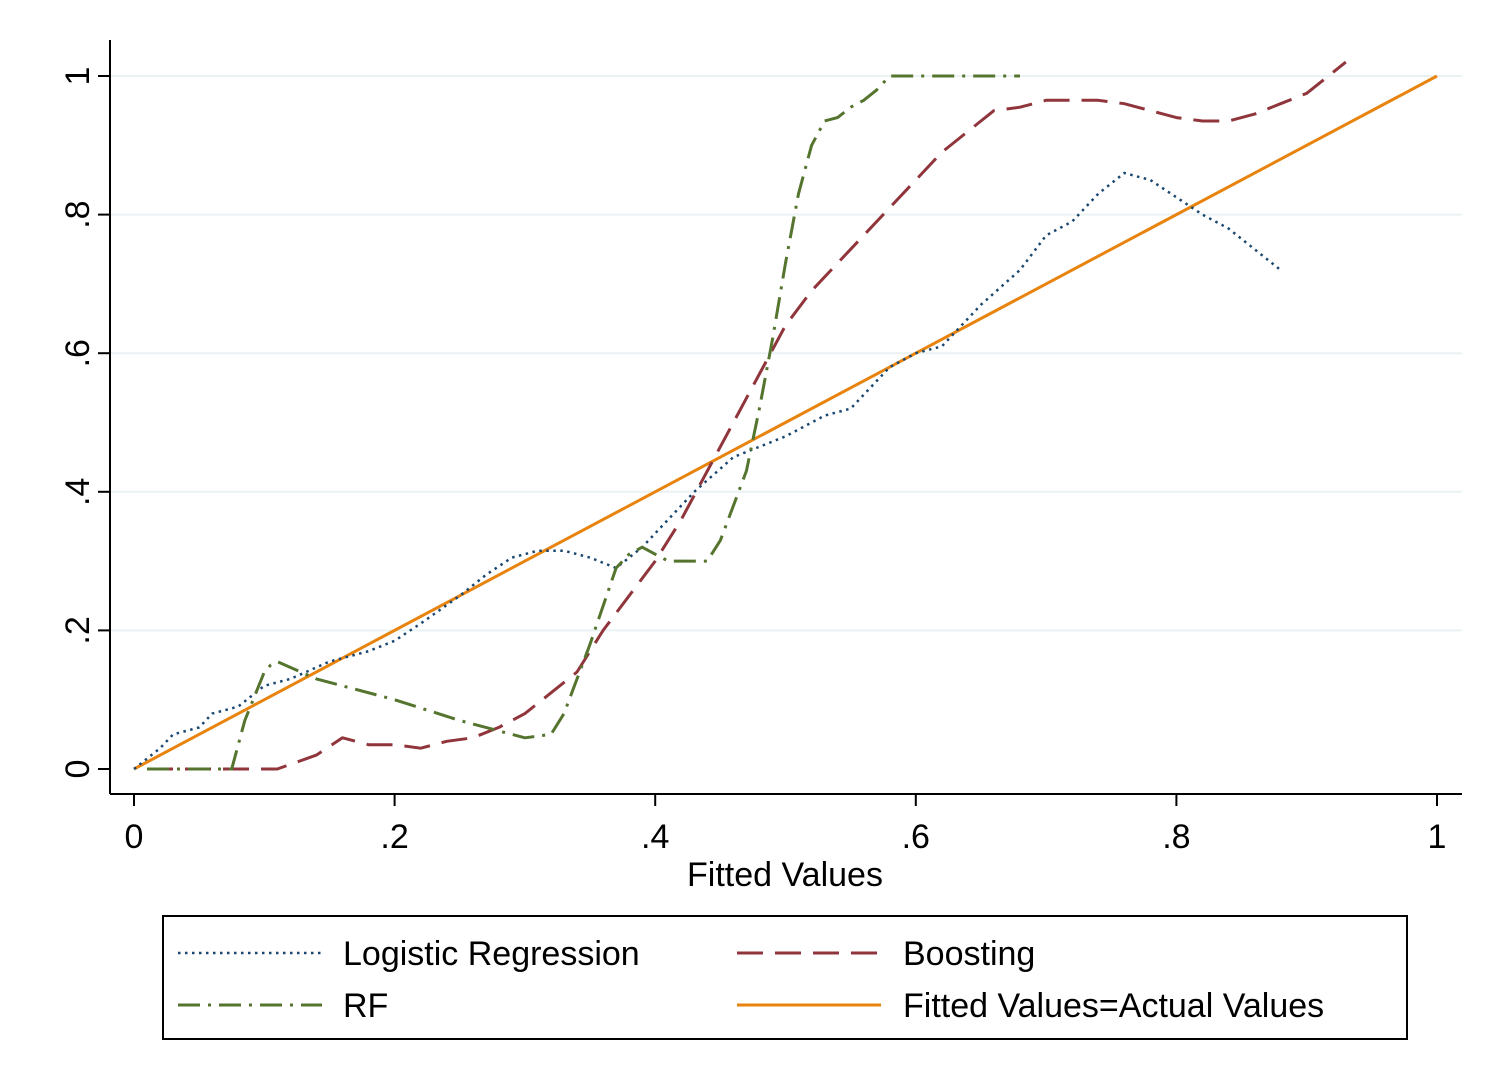 The height and width of the screenshot is (1091, 1500). Describe the element at coordinates (78, 630) in the screenshot. I see `y-tick-label: .2` at that location.